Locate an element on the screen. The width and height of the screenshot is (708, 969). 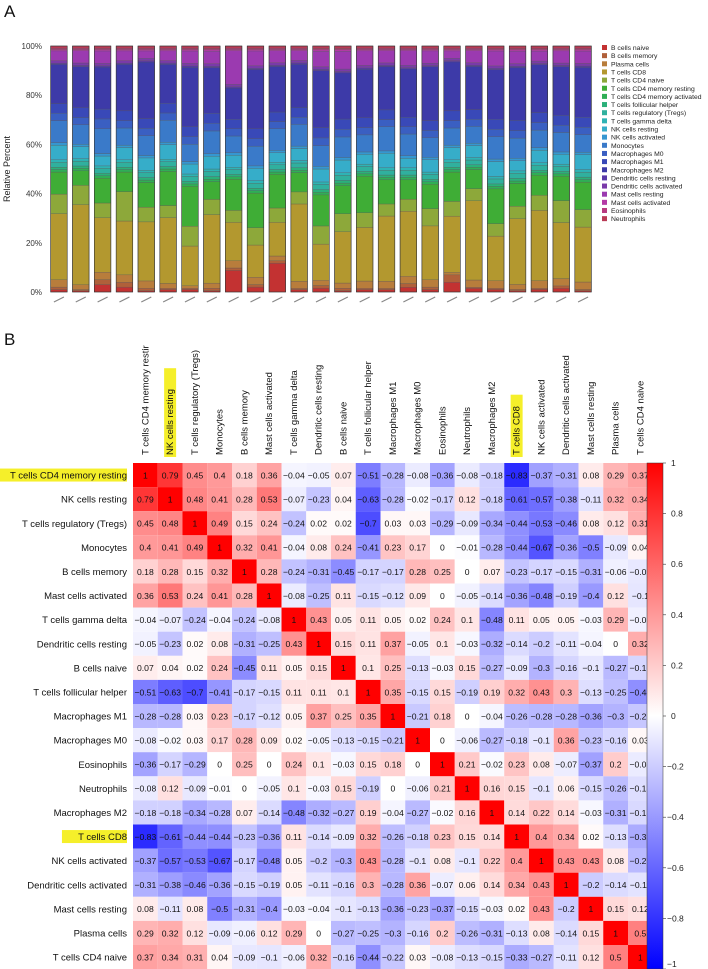
column-label: T cells CD4 memory restir is located at coordinates (145, 400).